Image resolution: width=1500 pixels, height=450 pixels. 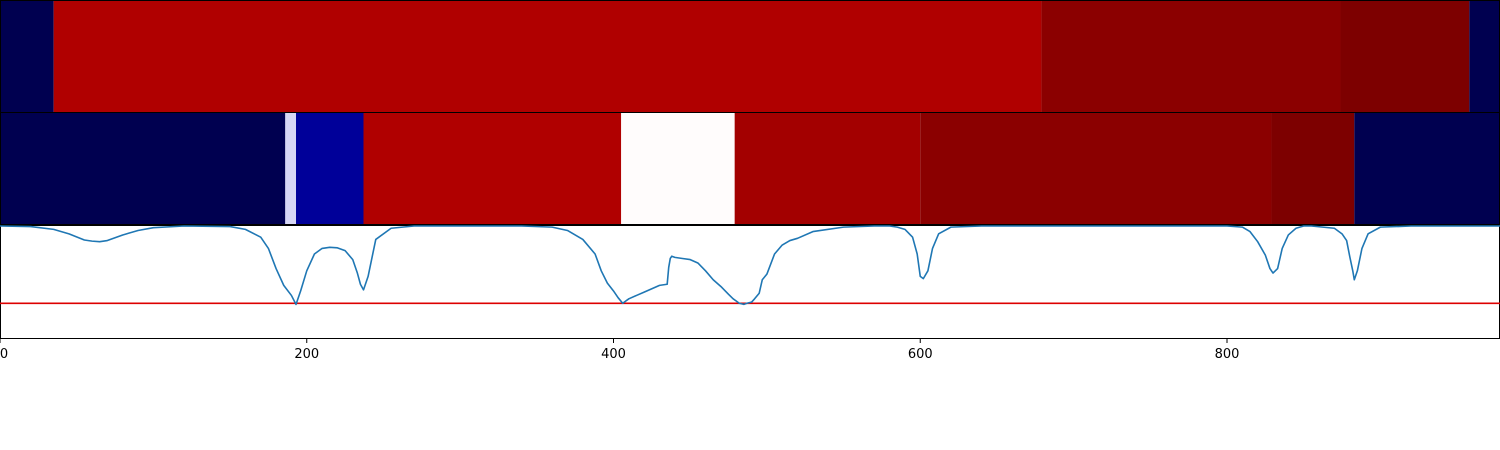 I want to click on x-tick-label: 200, so click(x=306, y=354).